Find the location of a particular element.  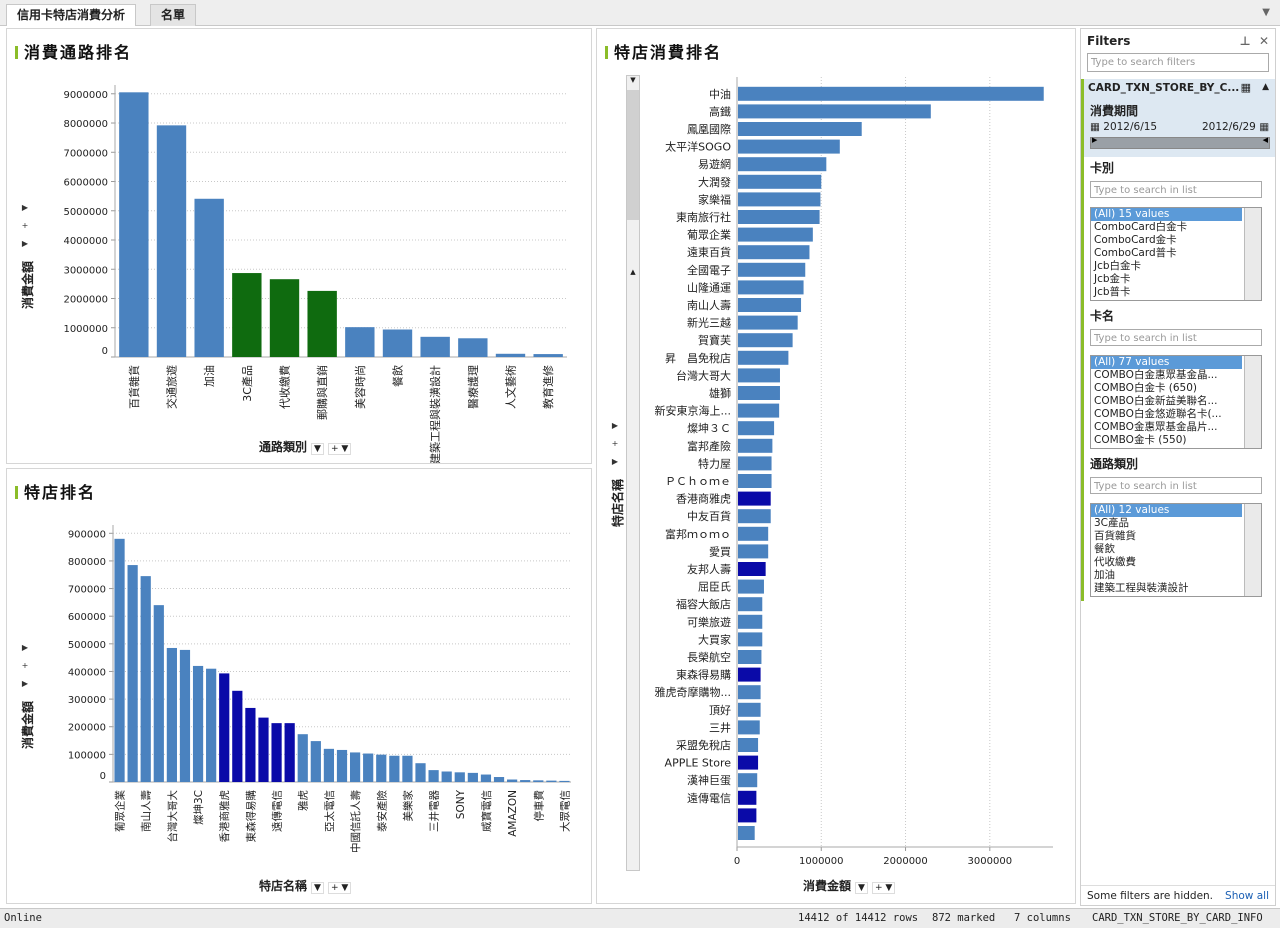

channel-type-search-input: Type to search in list is located at coordinates (1176, 485).